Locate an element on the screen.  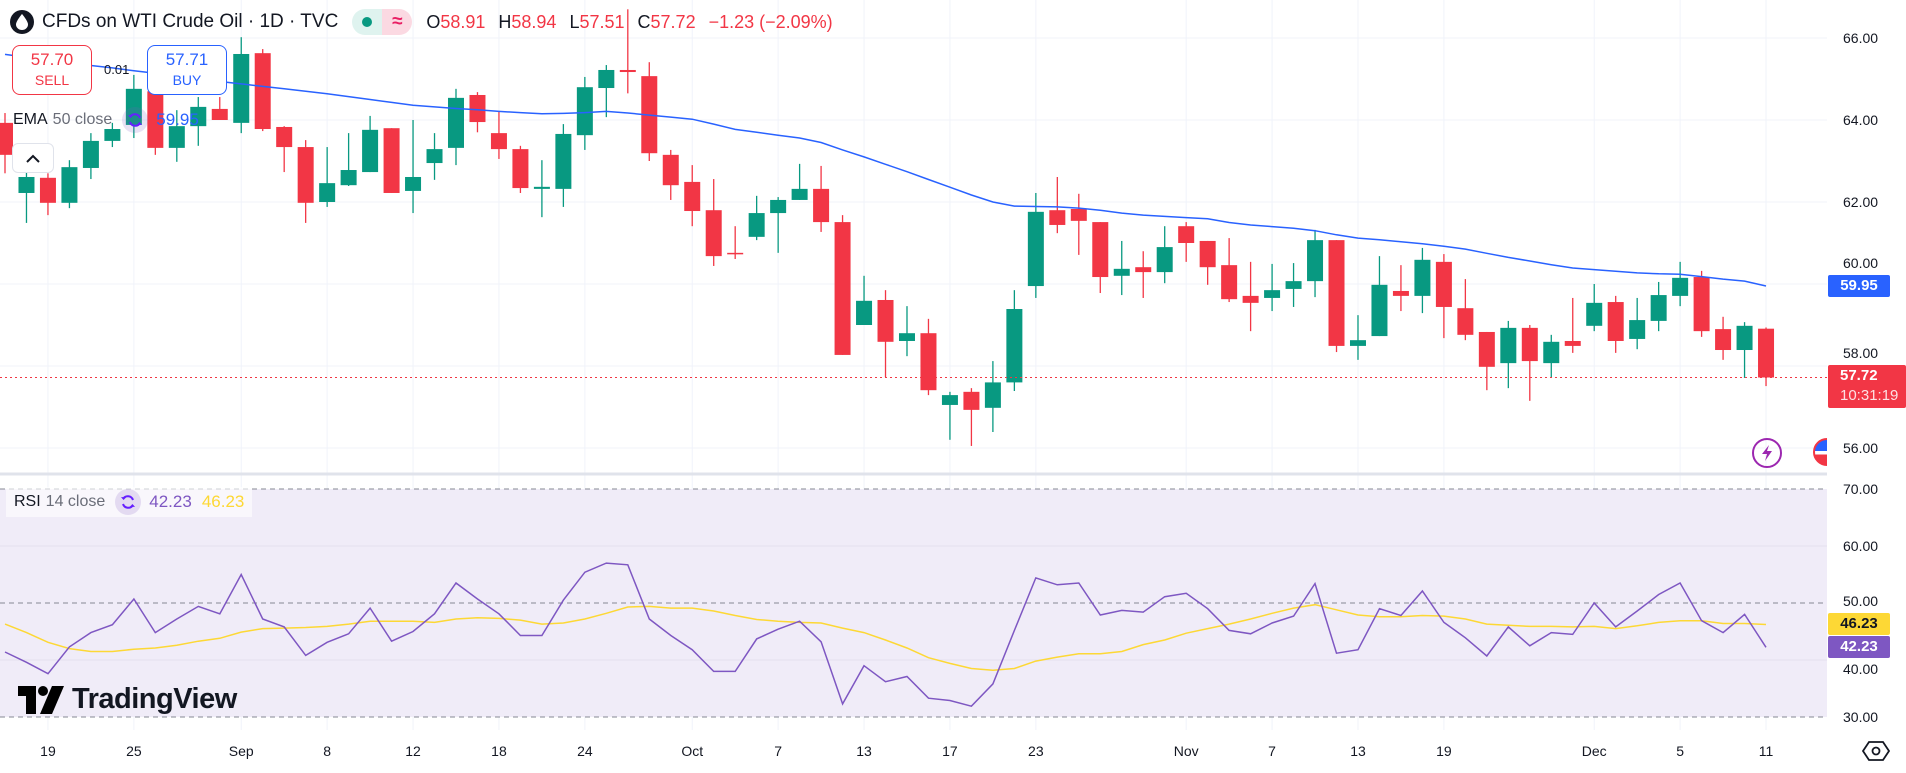
last-price-value: 57.72 is located at coordinates (1859, 375).